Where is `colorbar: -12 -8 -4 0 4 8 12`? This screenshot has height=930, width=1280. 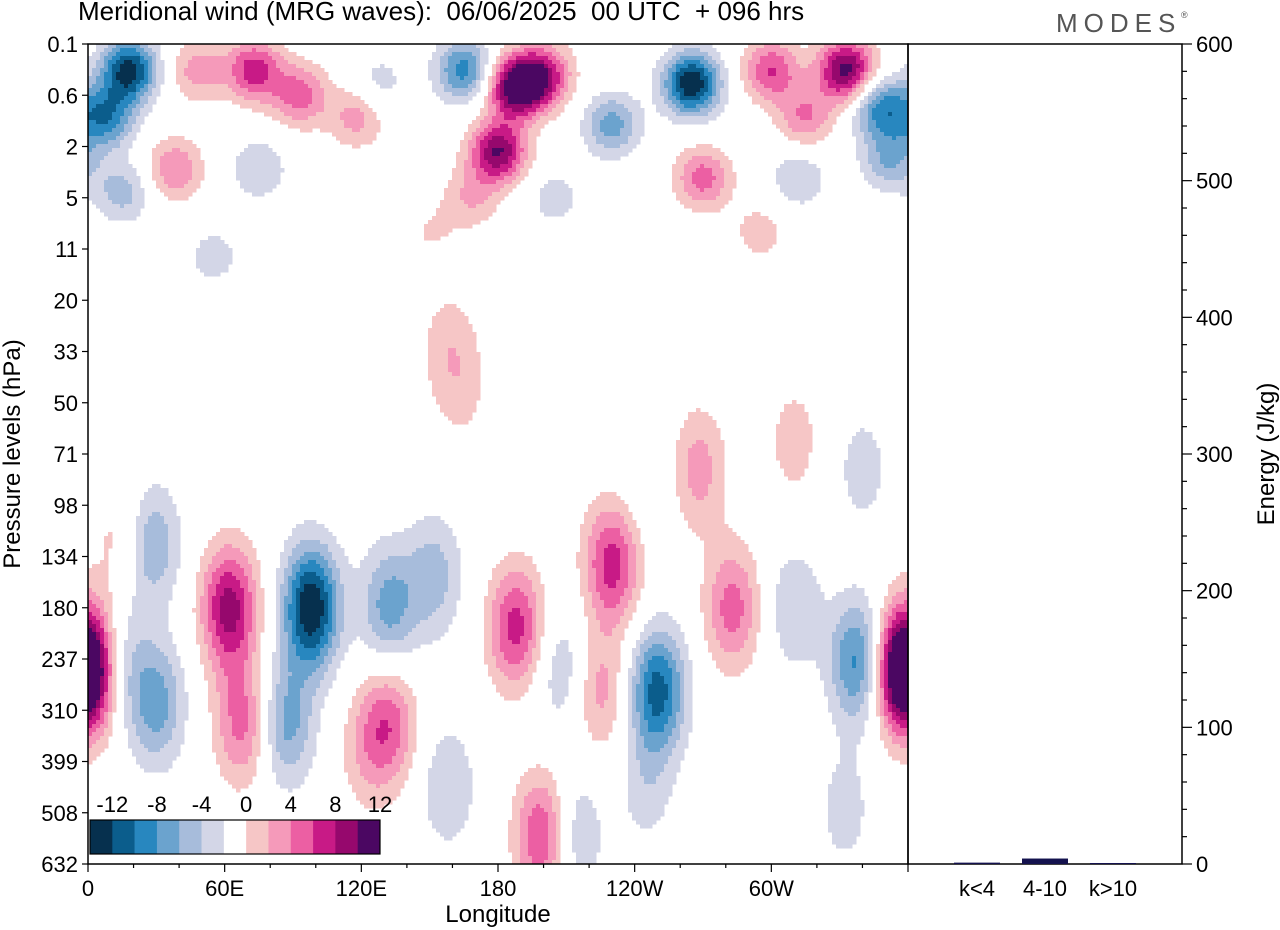 colorbar: -12 -8 -4 0 4 8 12 is located at coordinates (240, 823).